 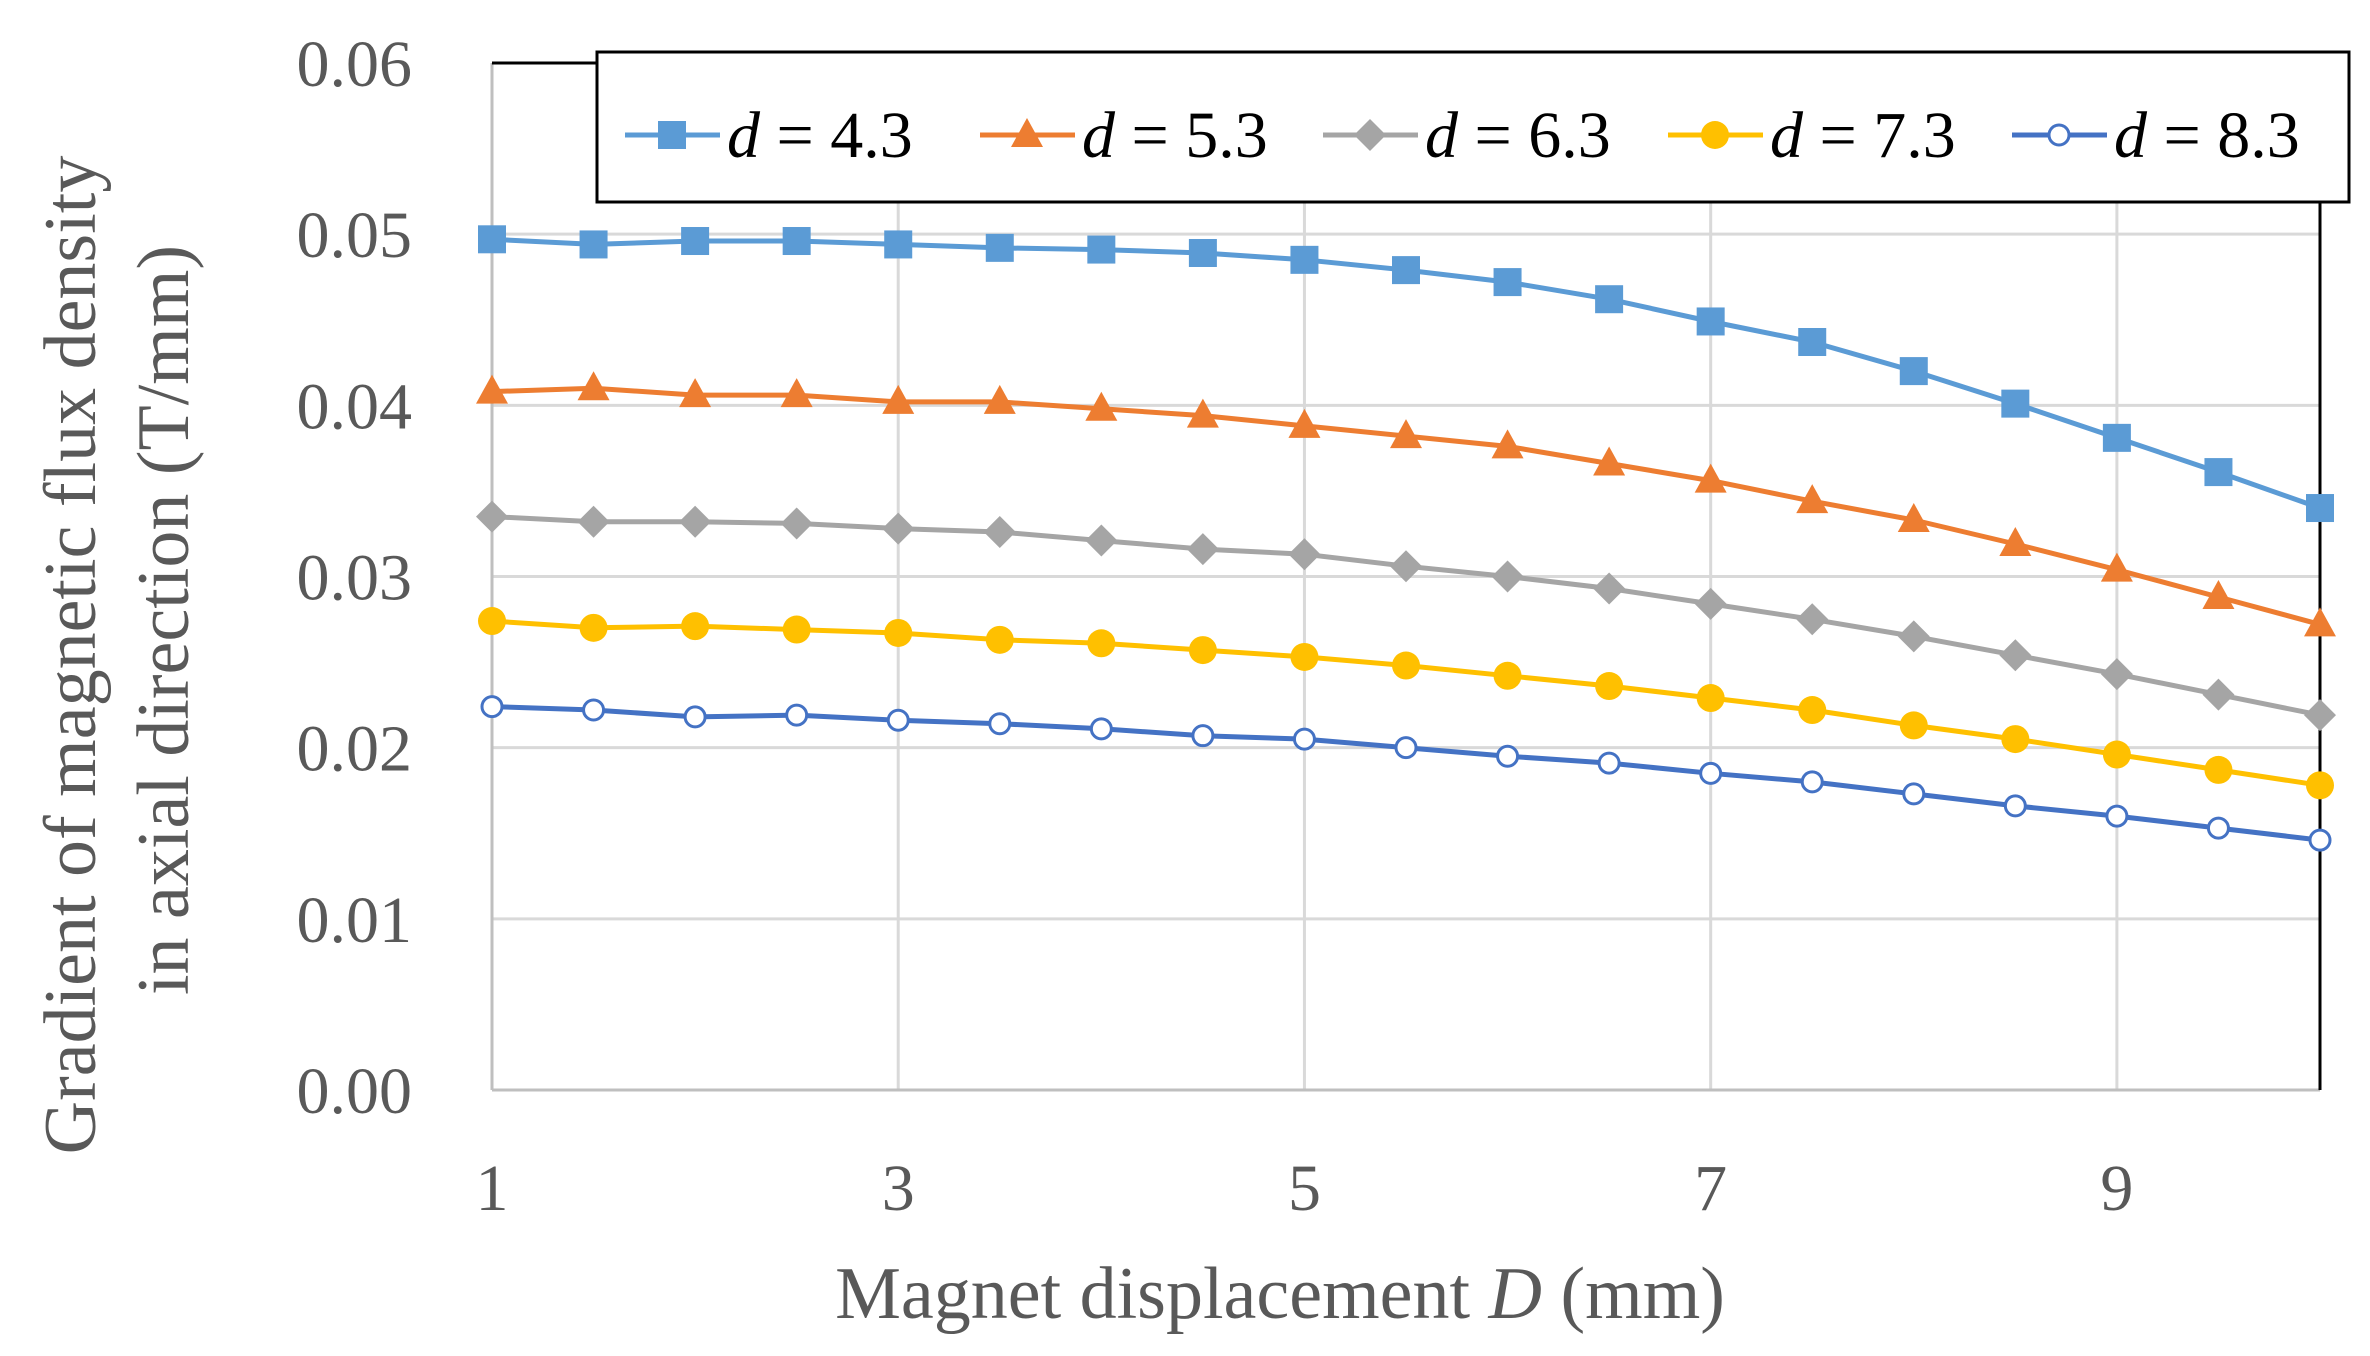 I want to click on y-axis-title-line2: in axial direction (T/mm), so click(x=164, y=620).